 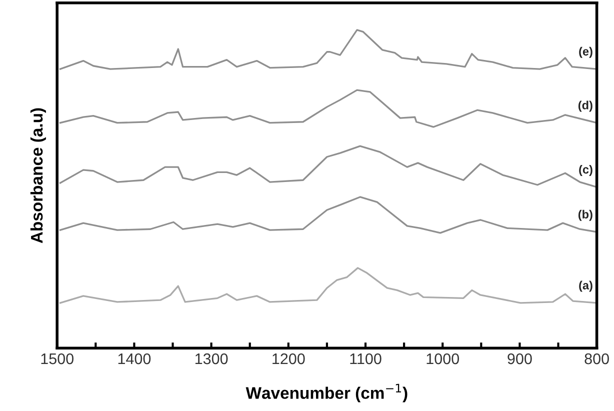 What do you see at coordinates (288, 358) in the screenshot?
I see `x-tick-label: 1200` at bounding box center [288, 358].